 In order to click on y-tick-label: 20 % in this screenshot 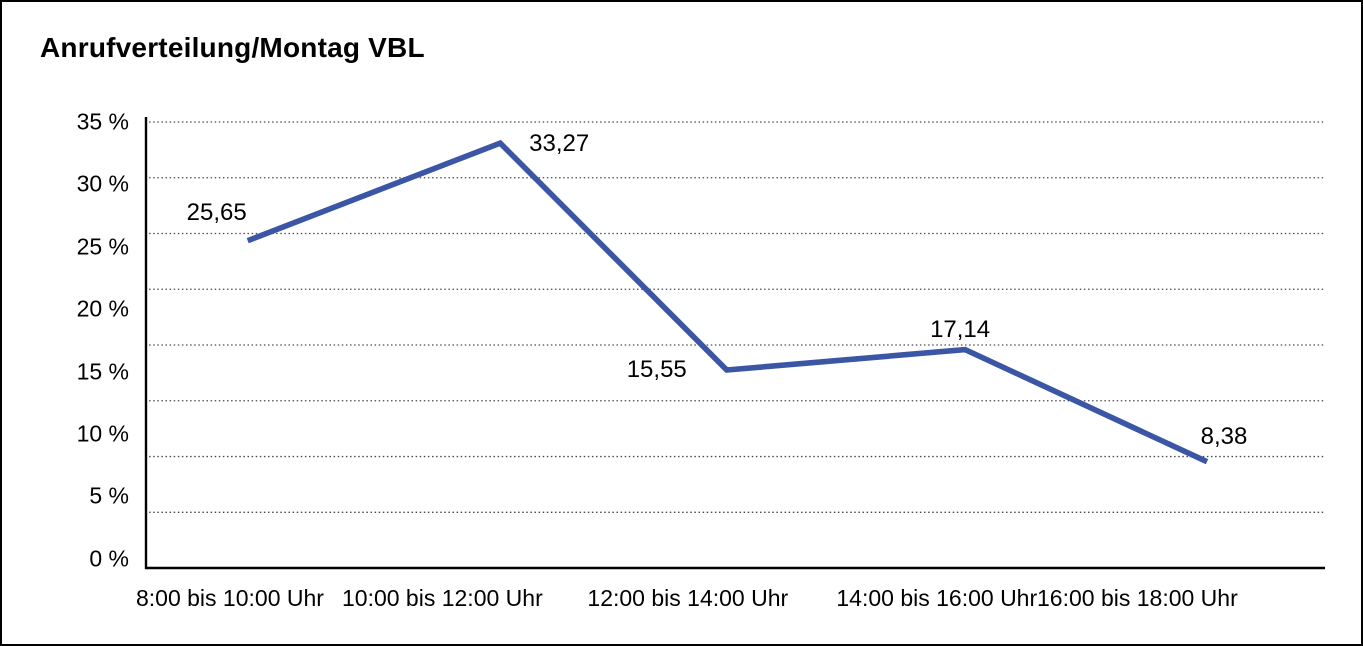, I will do `click(102, 308)`.